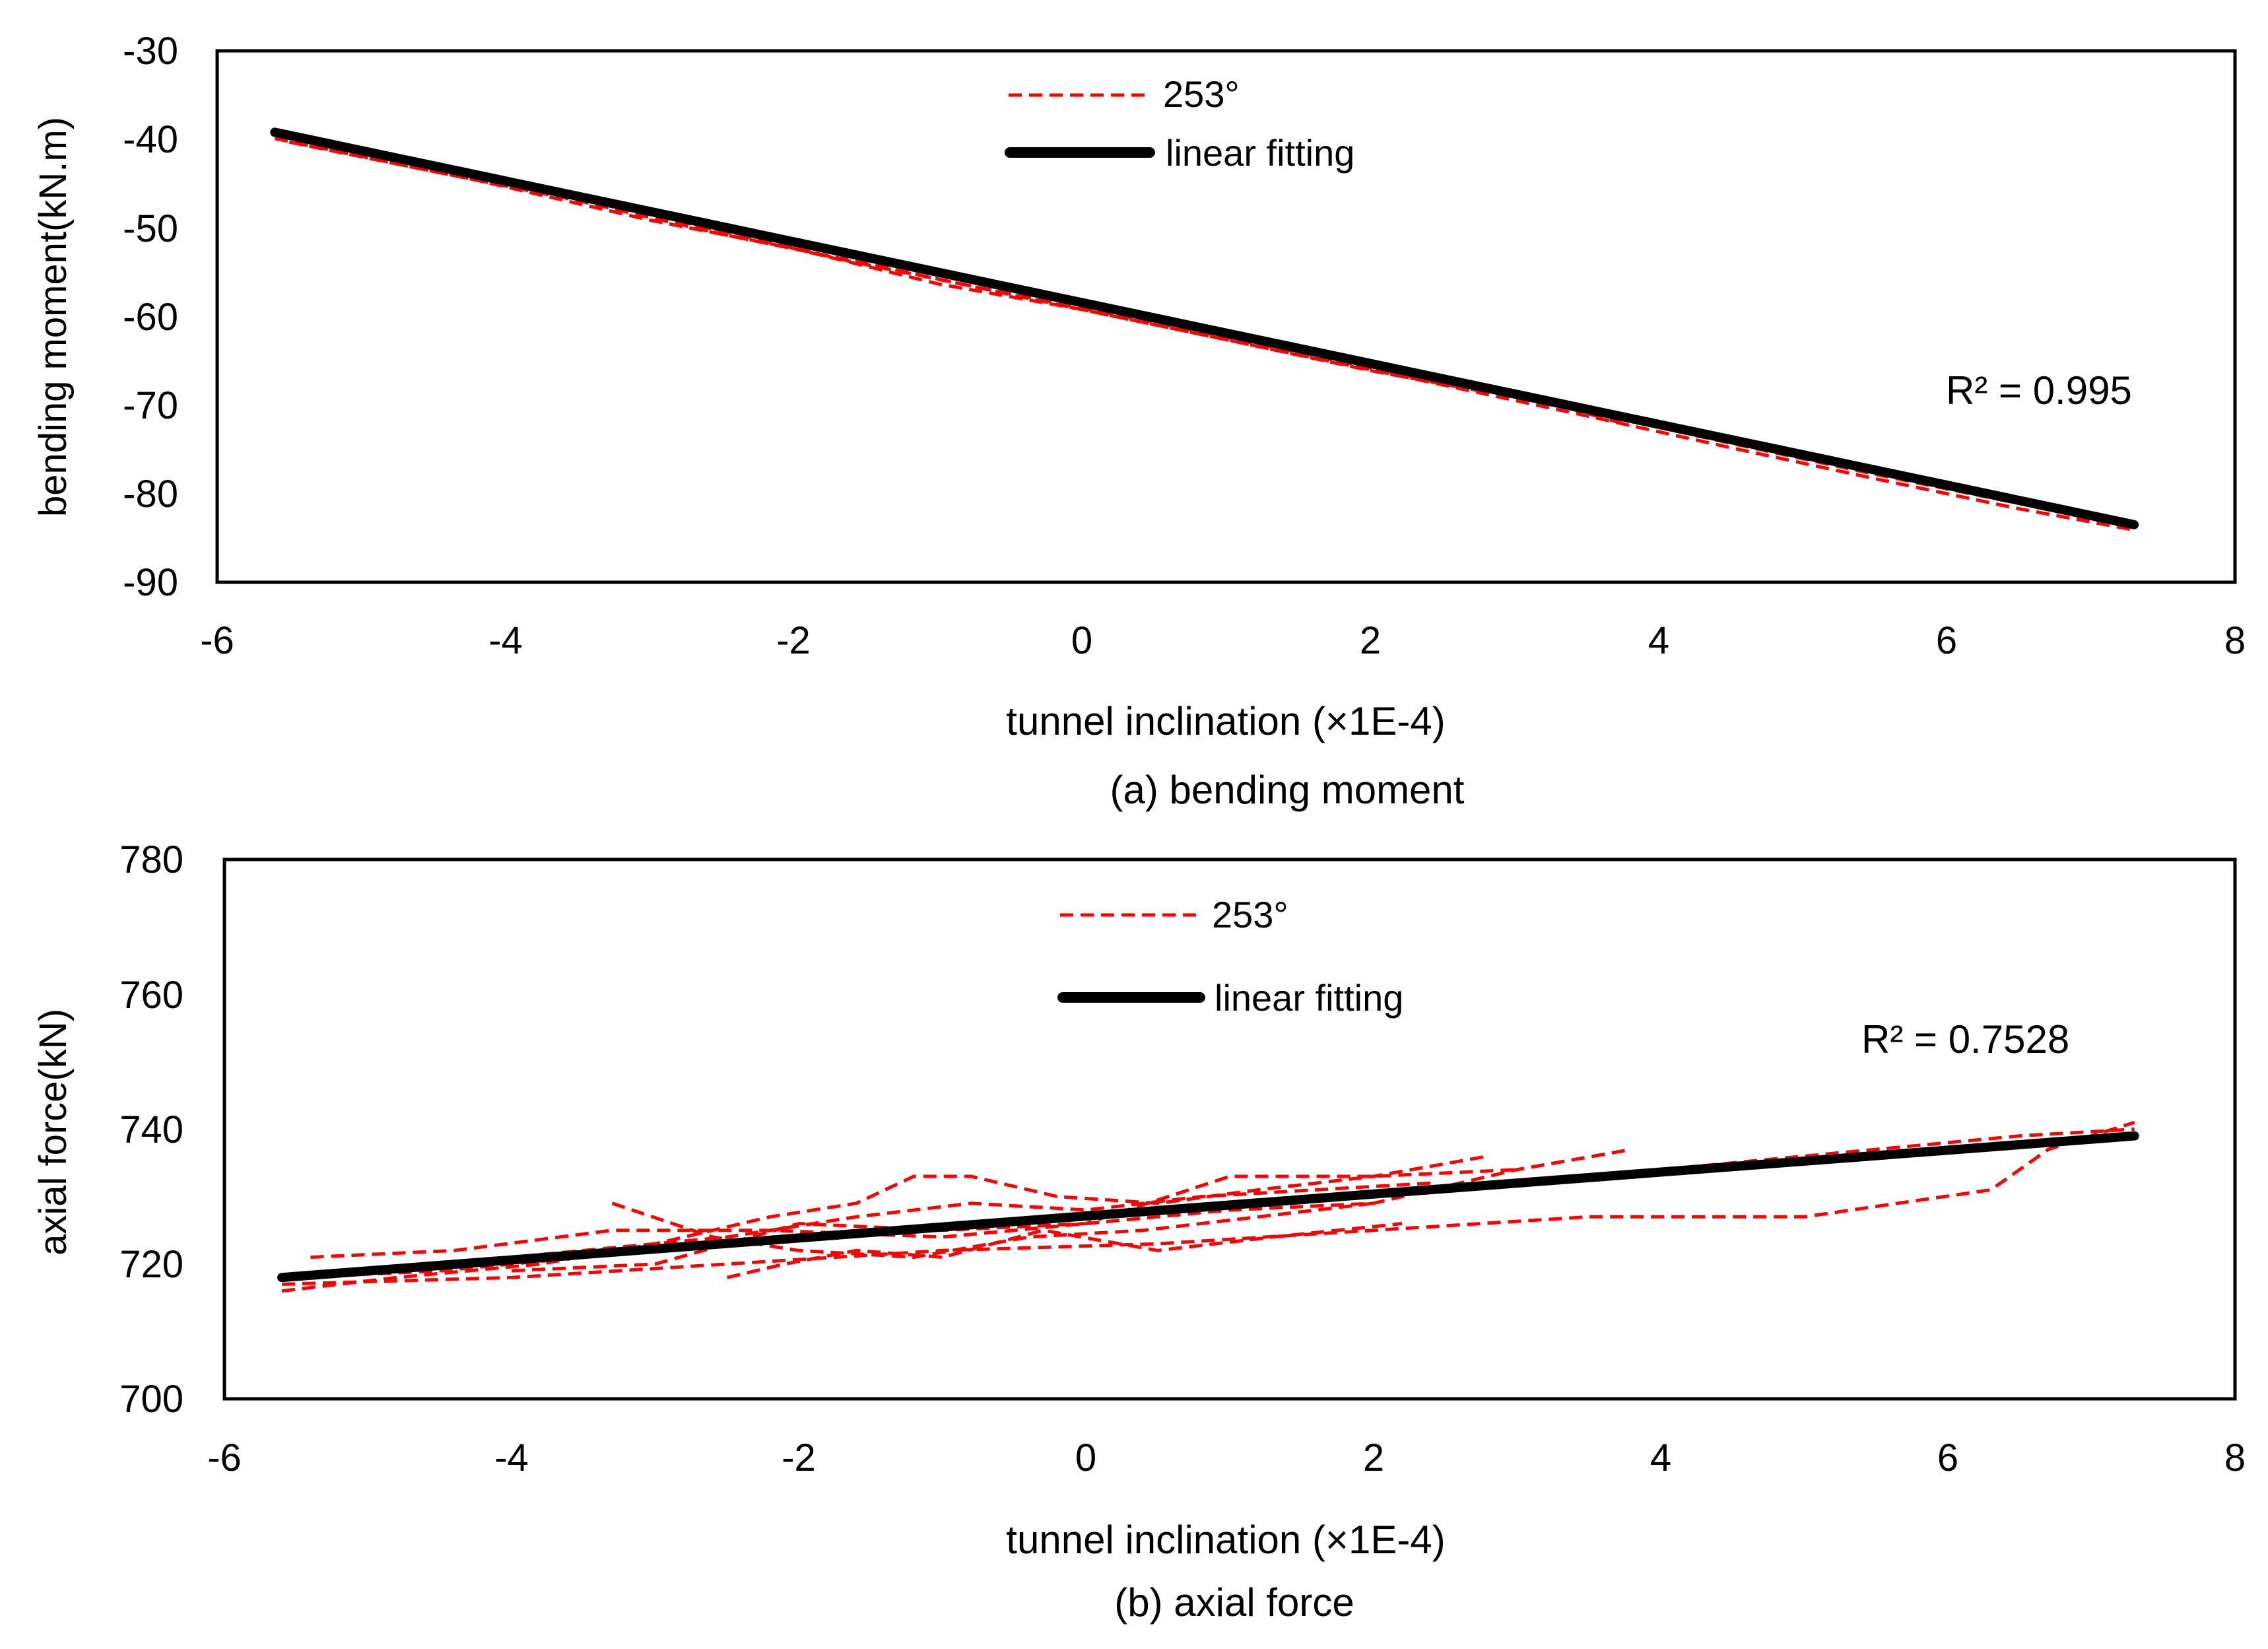 The width and height of the screenshot is (2268, 1649). I want to click on chart-b-legend: 253° linear fitting, so click(1230, 956).